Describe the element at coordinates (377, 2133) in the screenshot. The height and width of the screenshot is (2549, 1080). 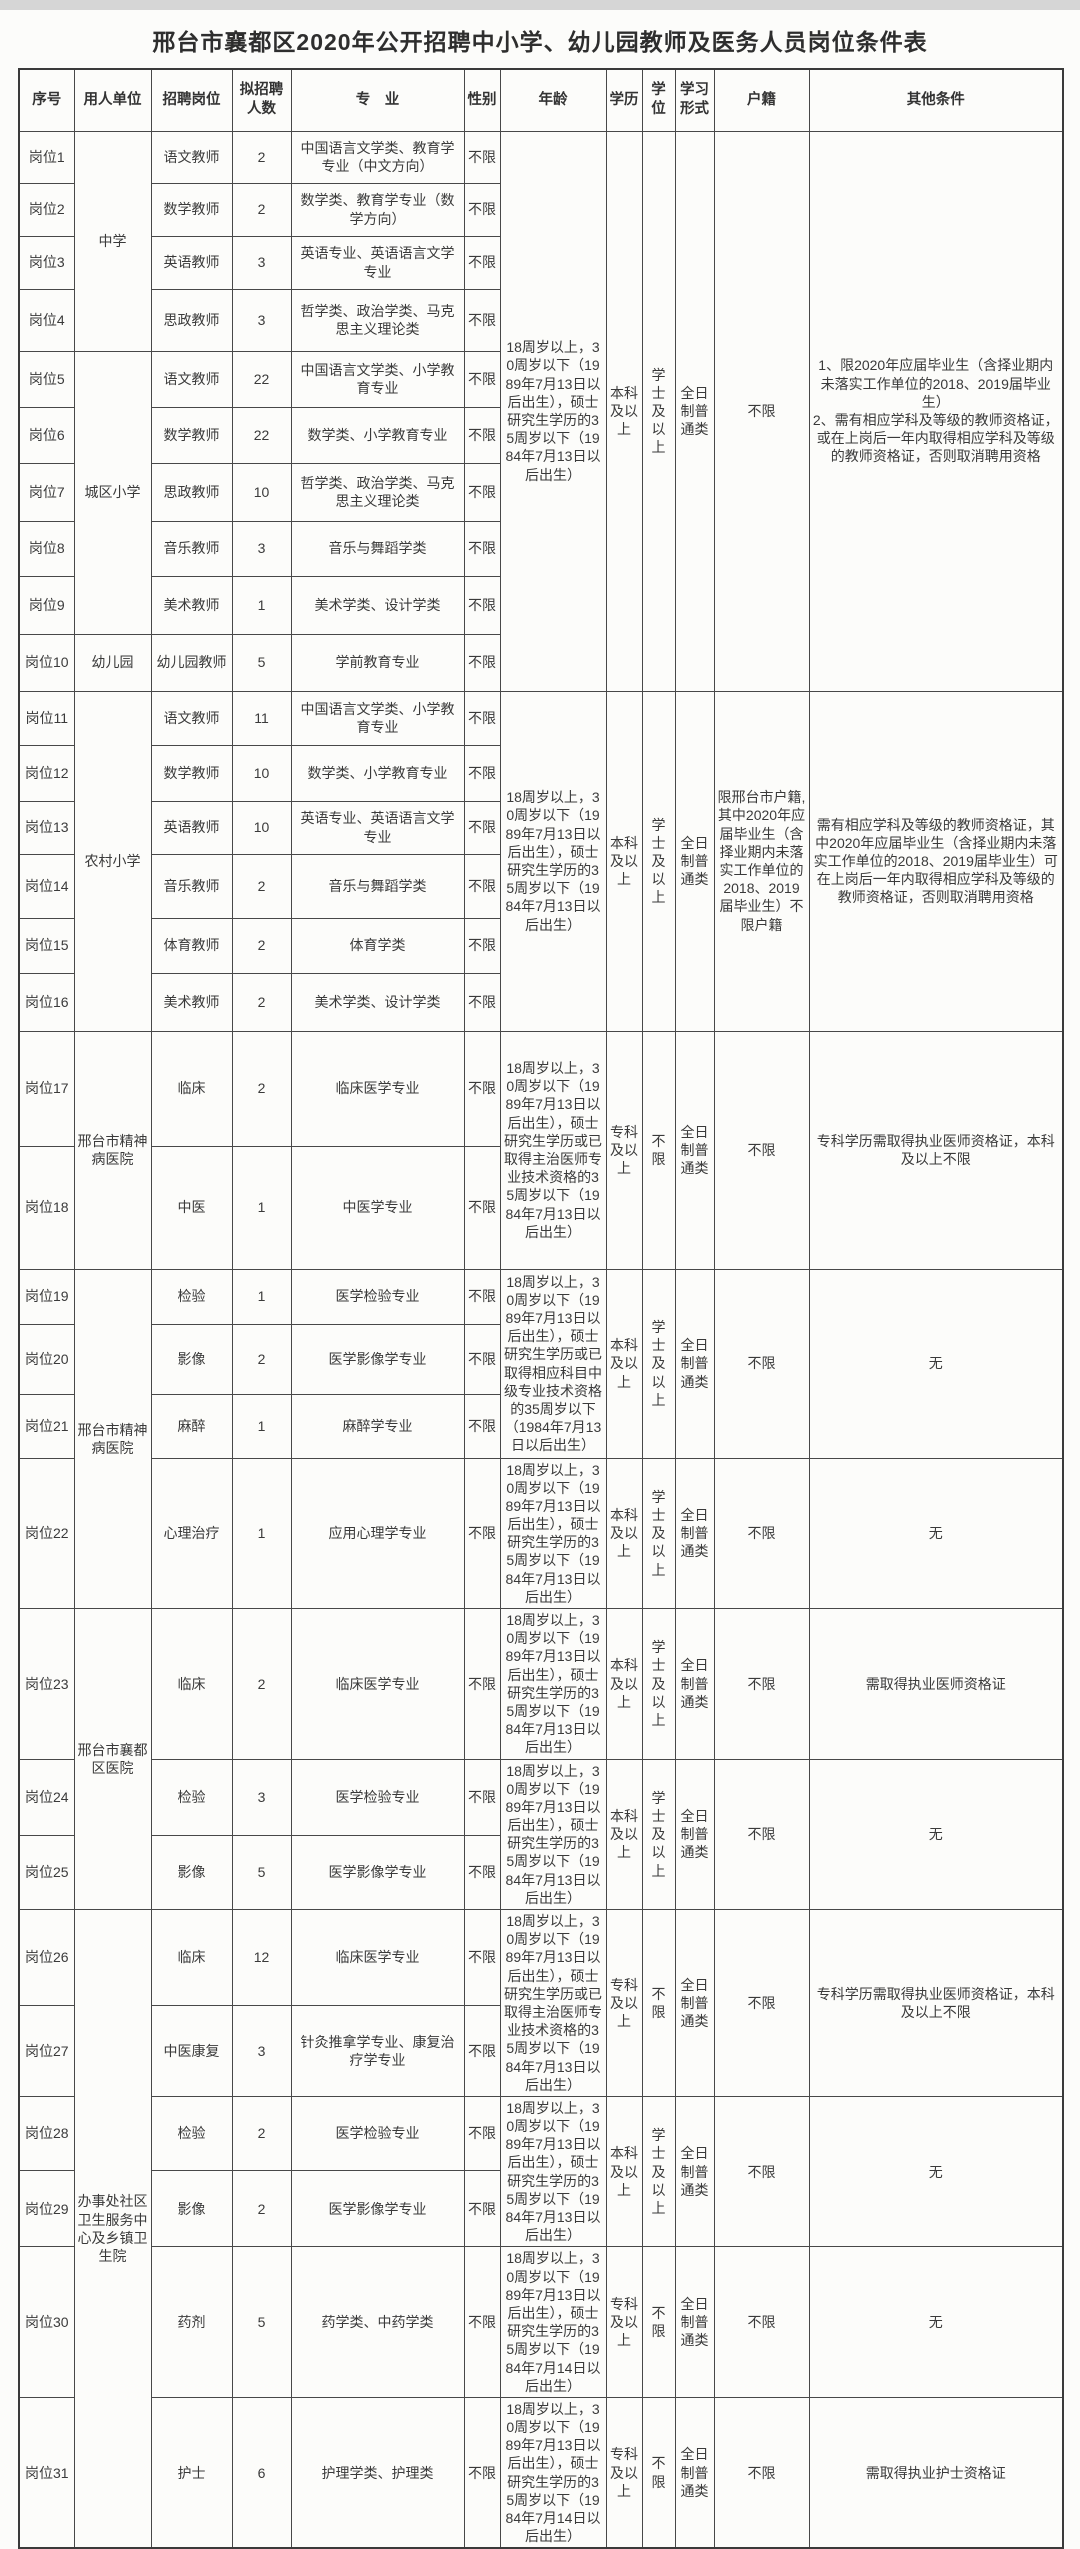
I see `major-cell: 医学检验专业` at that location.